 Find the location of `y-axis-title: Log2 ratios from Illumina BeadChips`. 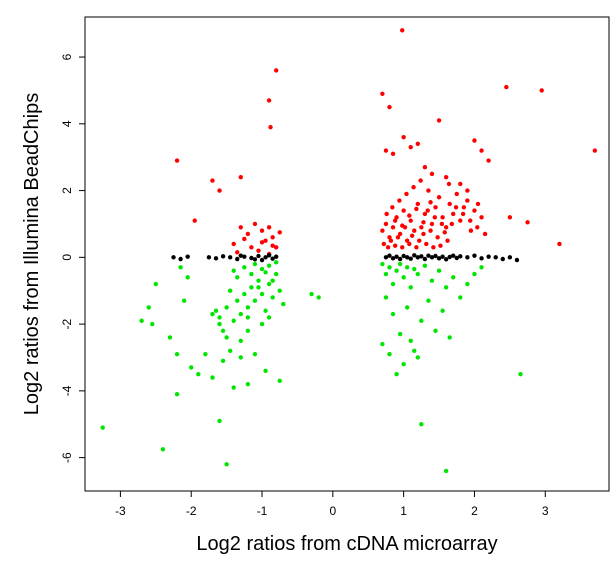

y-axis-title: Log2 ratios from Illumina BeadChips is located at coordinates (32, 254).